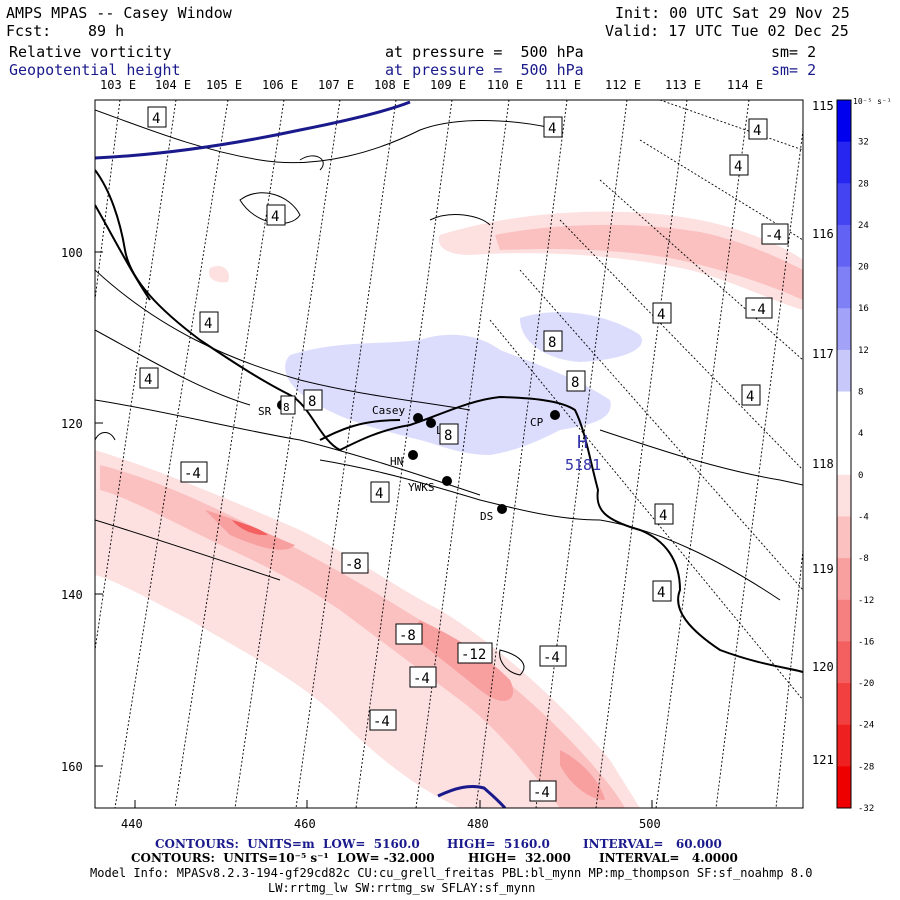  What do you see at coordinates (119, 13) in the screenshot?
I see `map-title: AMPS MPAS -- Casey Window` at bounding box center [119, 13].